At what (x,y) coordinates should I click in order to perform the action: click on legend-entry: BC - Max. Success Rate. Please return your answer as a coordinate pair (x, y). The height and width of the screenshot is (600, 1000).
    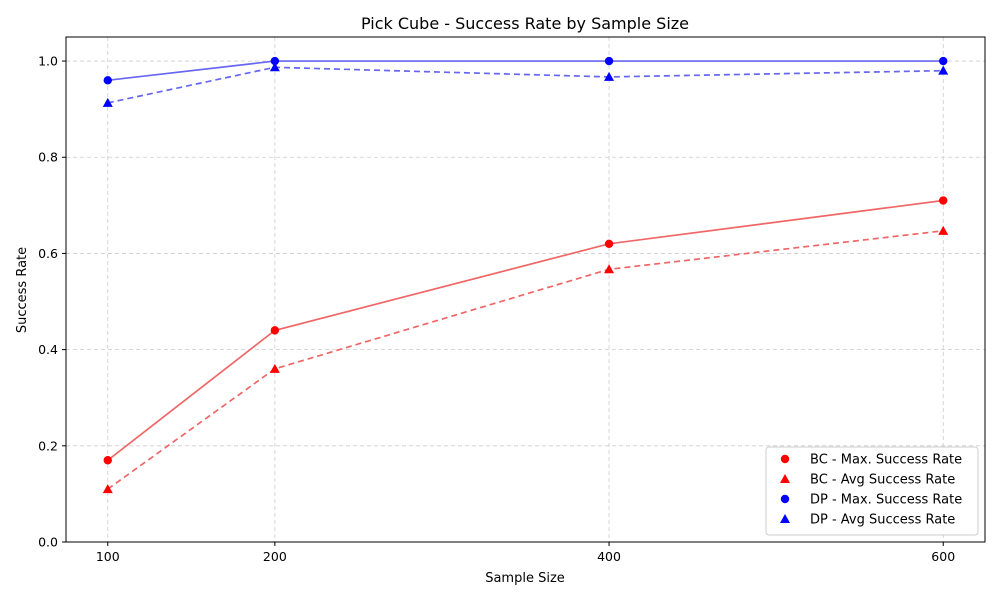
    Looking at the image, I should click on (886, 460).